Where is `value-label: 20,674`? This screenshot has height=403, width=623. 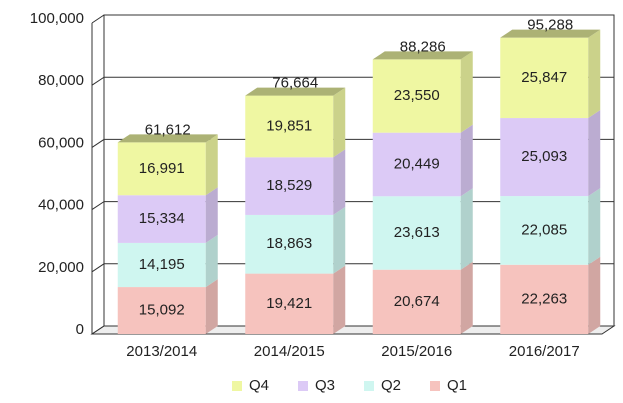 value-label: 20,674 is located at coordinates (417, 301).